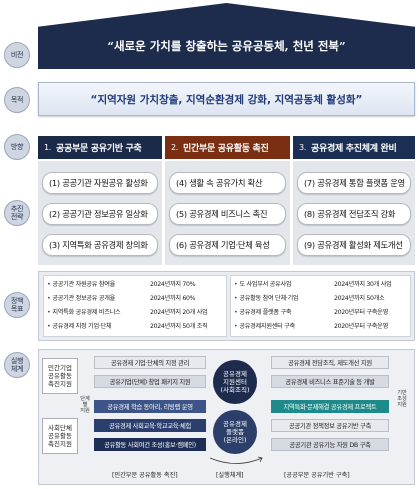 This screenshot has width=420, height=489. Describe the element at coordinates (173, 284) in the screenshot. I see `policy-goal-value: 2024년까지 70%` at that location.